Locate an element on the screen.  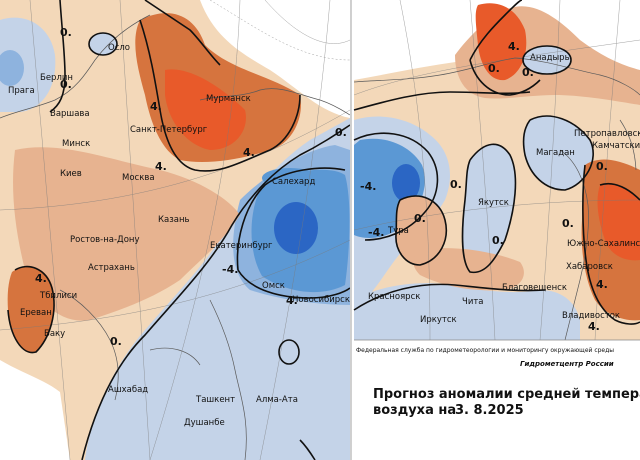
city-rostov: Ростов-на-Дону is located at coordinates (105, 240).